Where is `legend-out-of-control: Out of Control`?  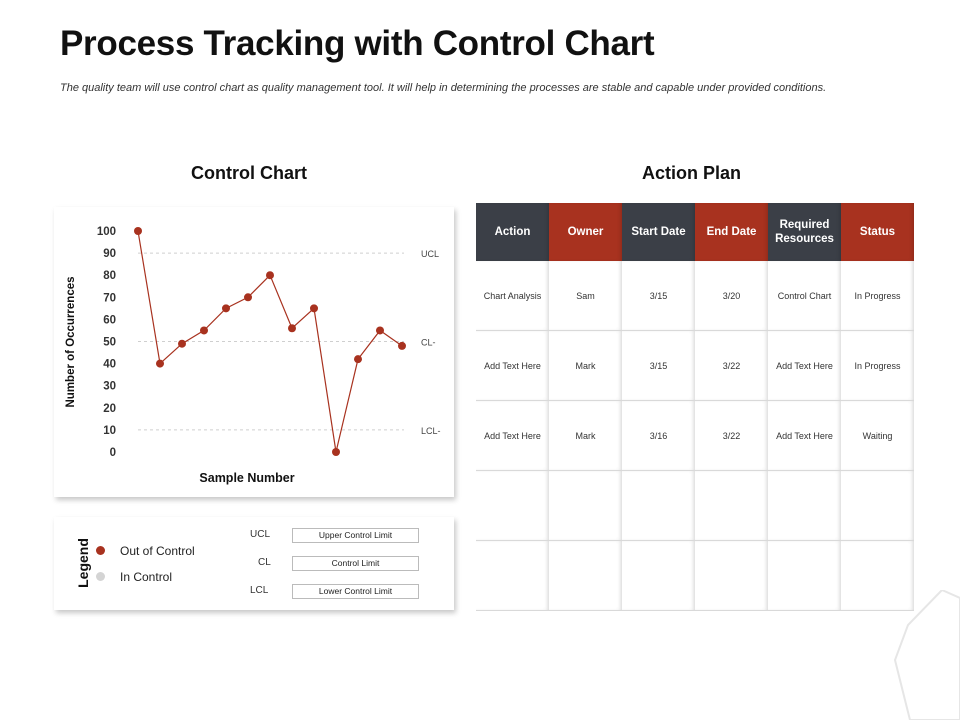
legend-out-of-control: Out of Control is located at coordinates (157, 551).